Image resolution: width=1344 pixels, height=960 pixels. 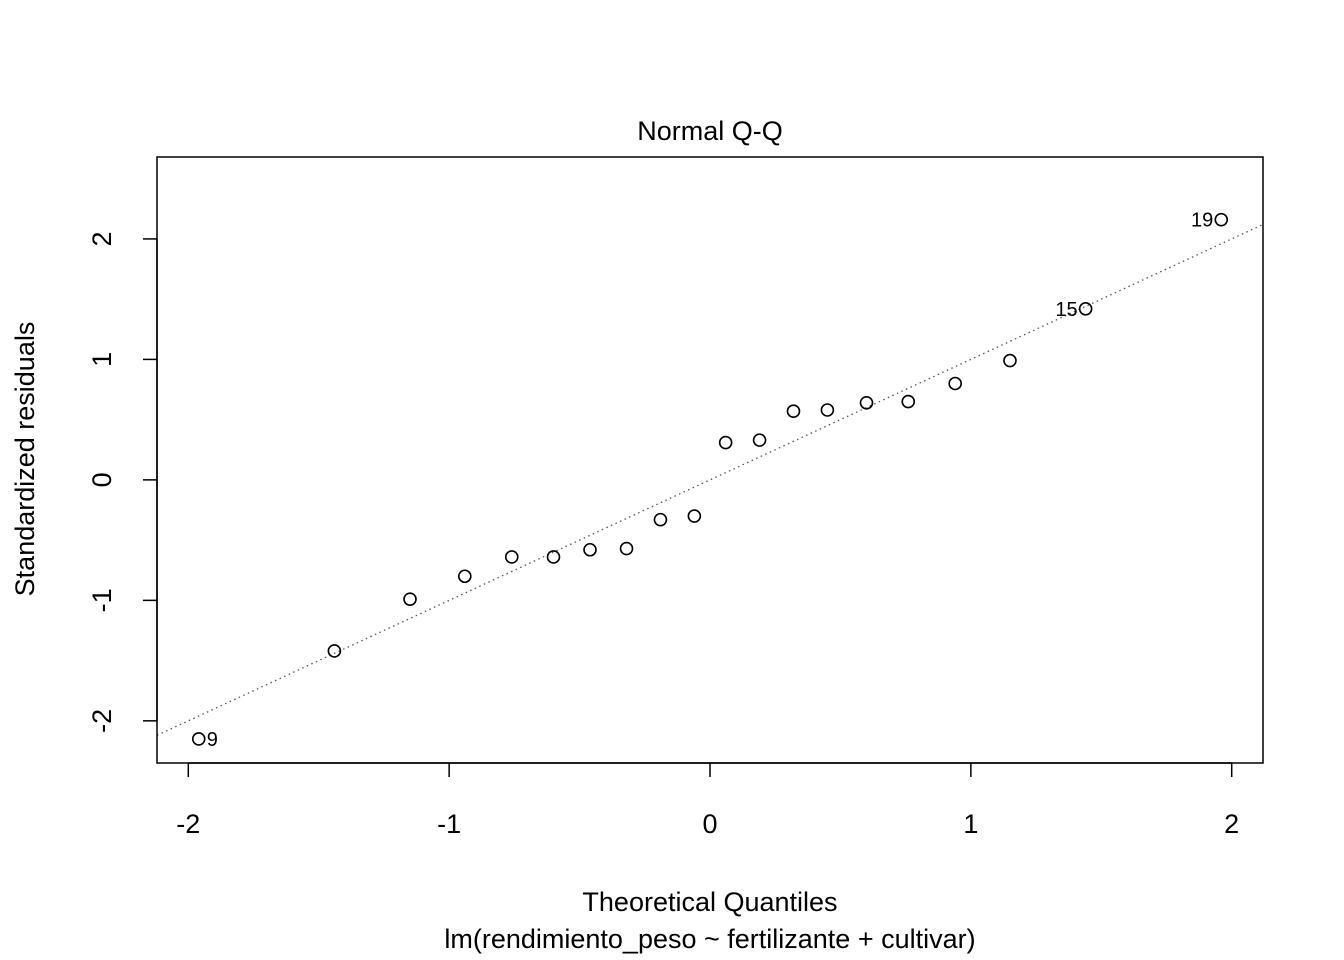 What do you see at coordinates (1202, 221) in the screenshot?
I see `point-label: 19` at bounding box center [1202, 221].